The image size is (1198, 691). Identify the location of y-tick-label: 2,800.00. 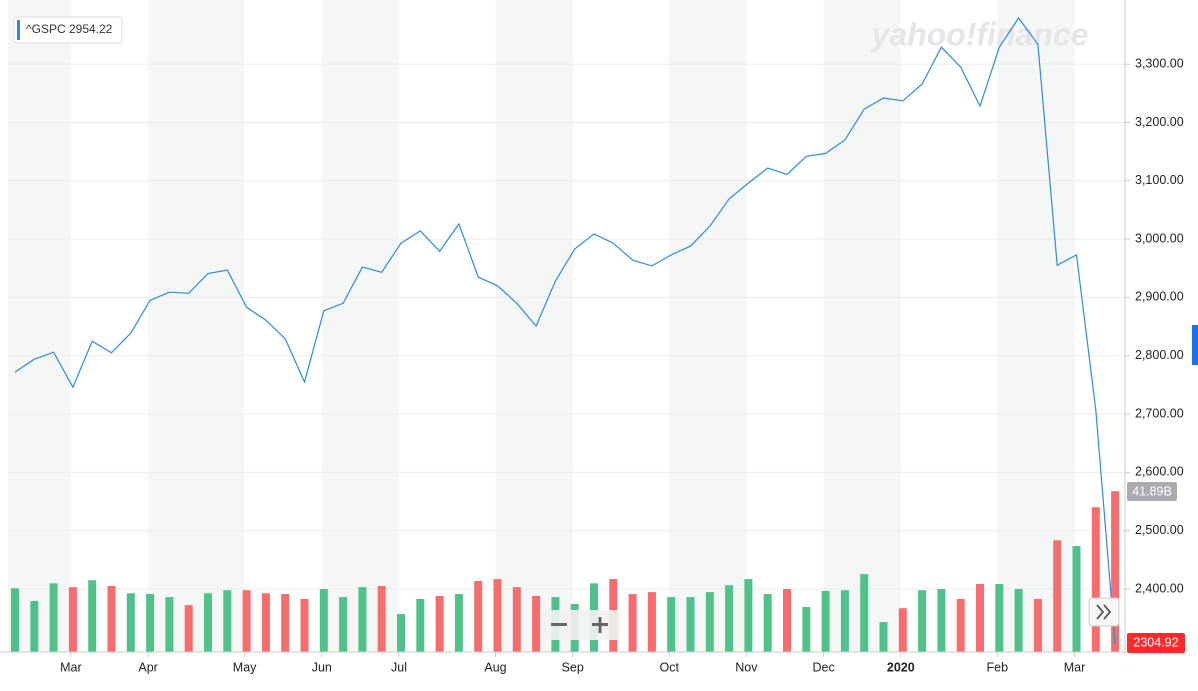
(1159, 355).